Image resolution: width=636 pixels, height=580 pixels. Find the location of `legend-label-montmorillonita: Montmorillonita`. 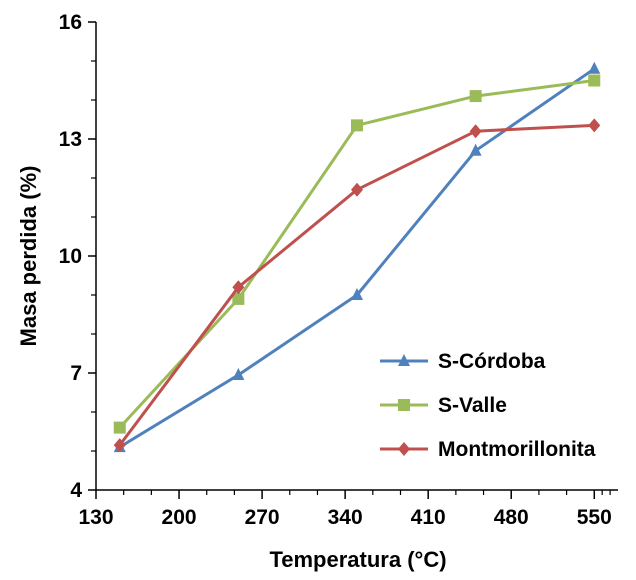

legend-label-montmorillonita: Montmorillonita is located at coordinates (517, 449).